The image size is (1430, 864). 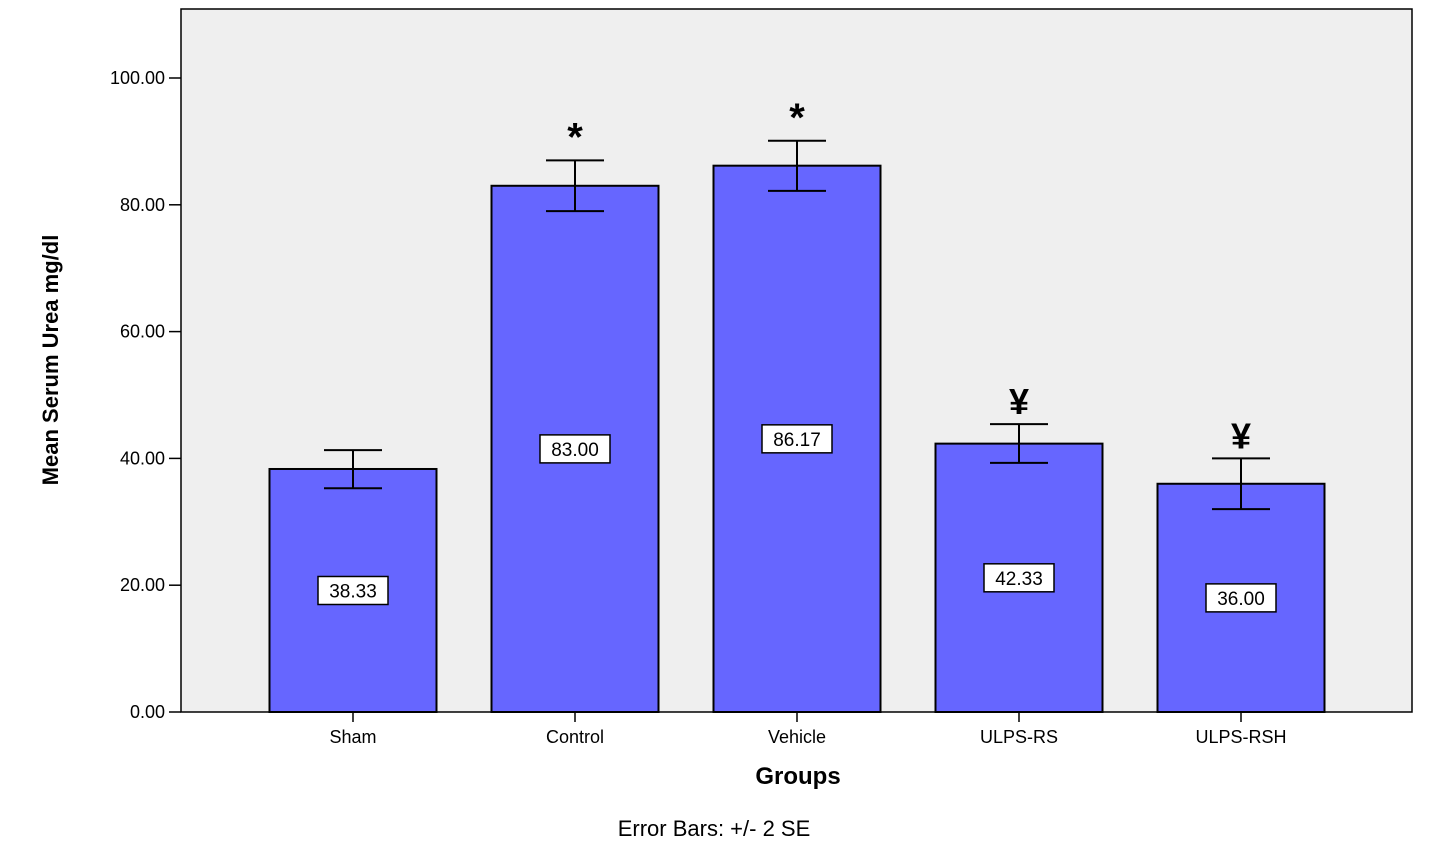 I want to click on value-label: 38.33, so click(x=353, y=590).